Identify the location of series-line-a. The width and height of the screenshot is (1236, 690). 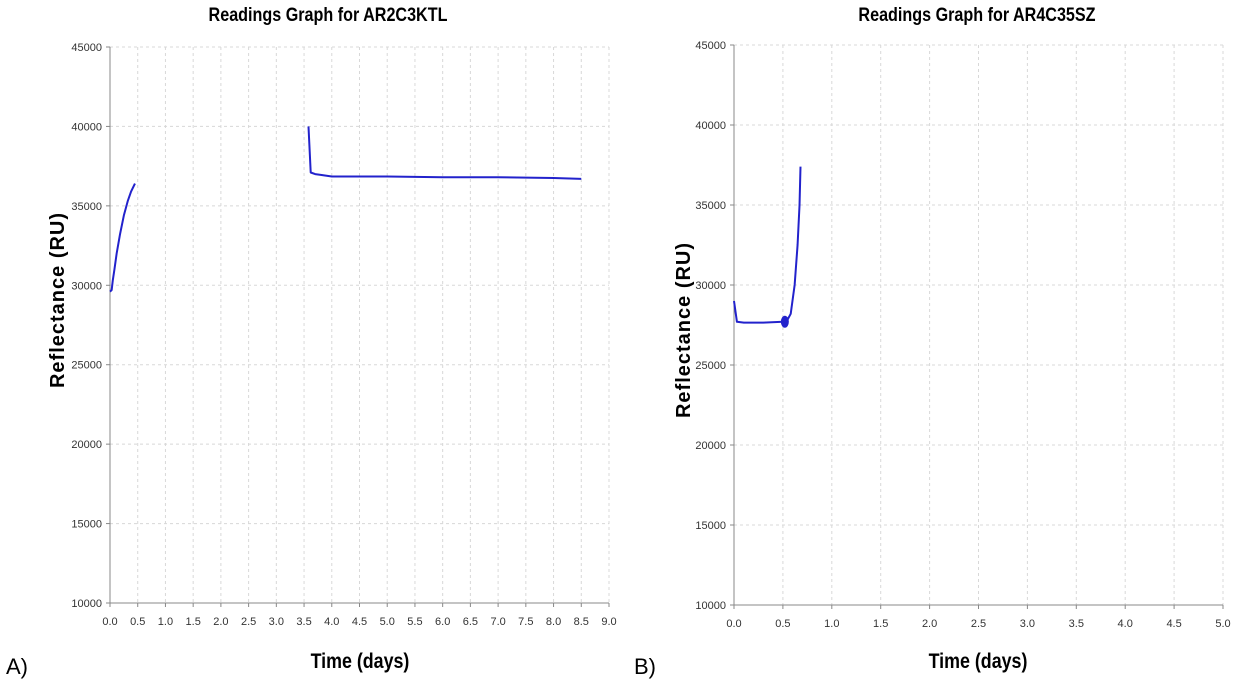
(345, 209).